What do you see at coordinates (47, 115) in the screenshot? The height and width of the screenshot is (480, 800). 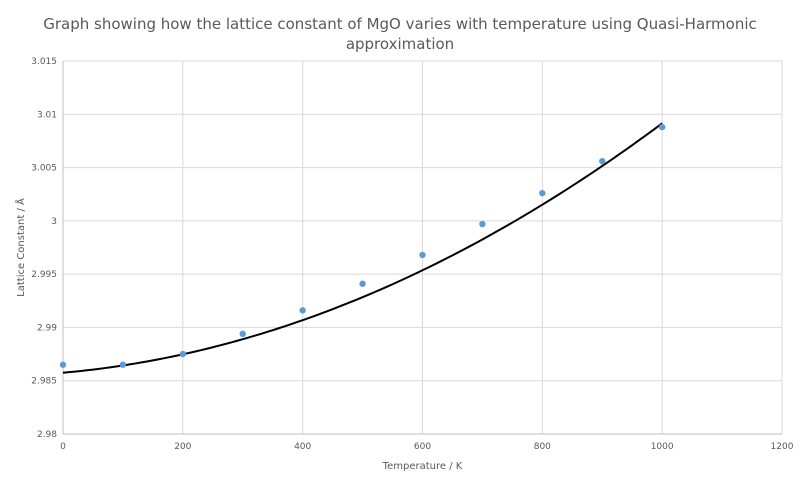 I see `y-tick-label: 3.01` at bounding box center [47, 115].